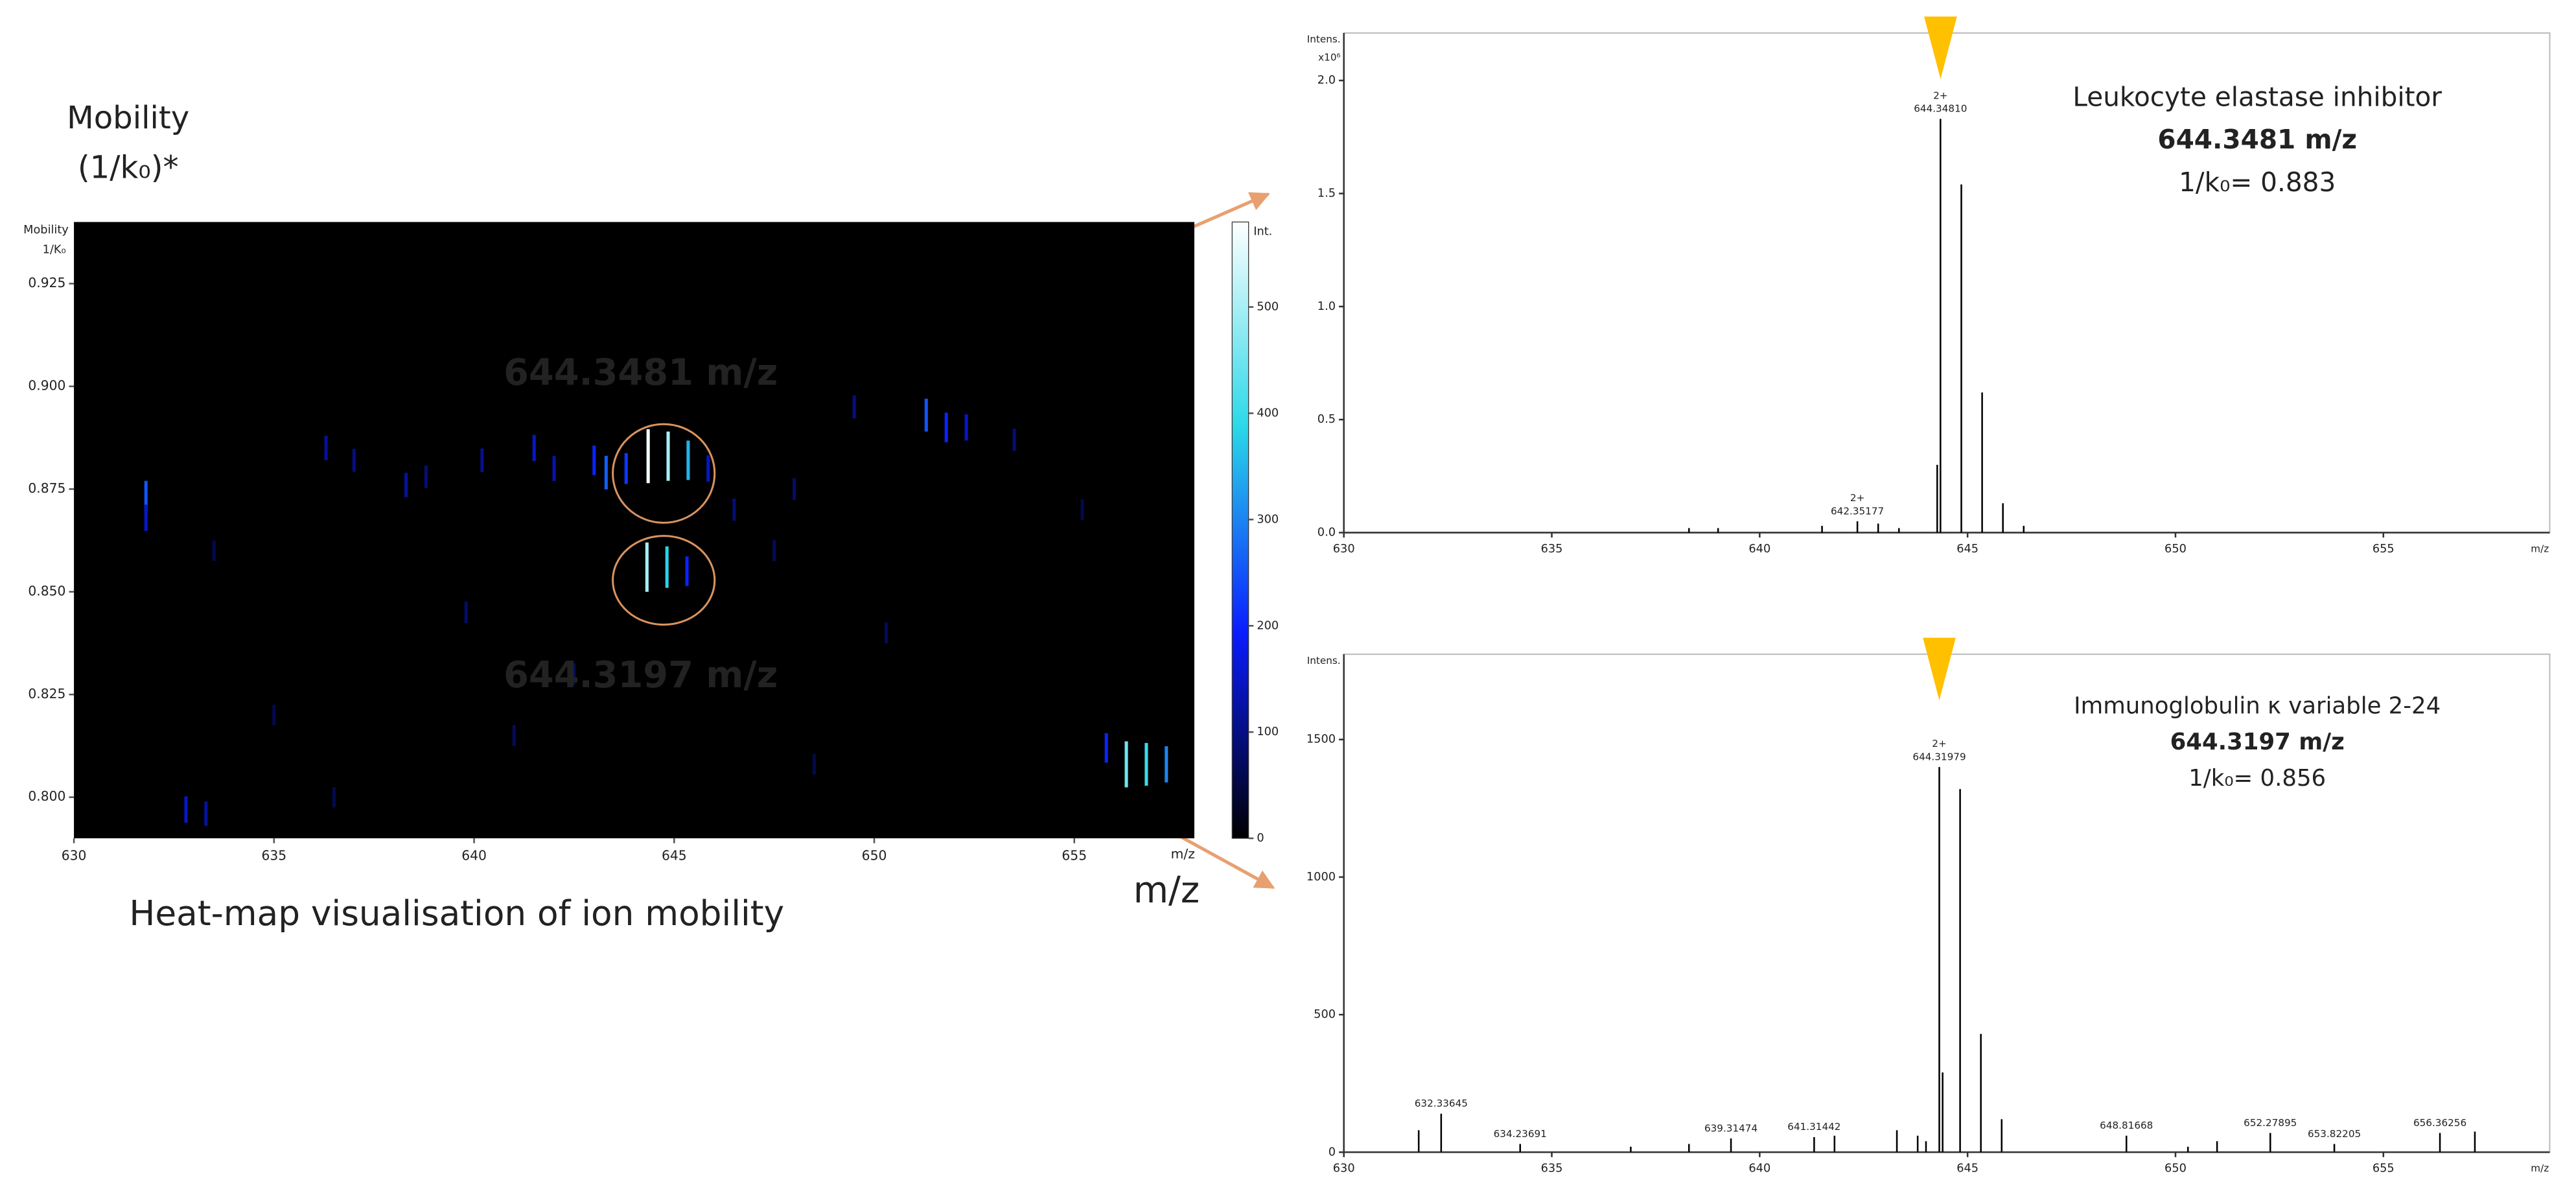  Describe the element at coordinates (1240, 530) in the screenshot. I see `colorbar` at that location.